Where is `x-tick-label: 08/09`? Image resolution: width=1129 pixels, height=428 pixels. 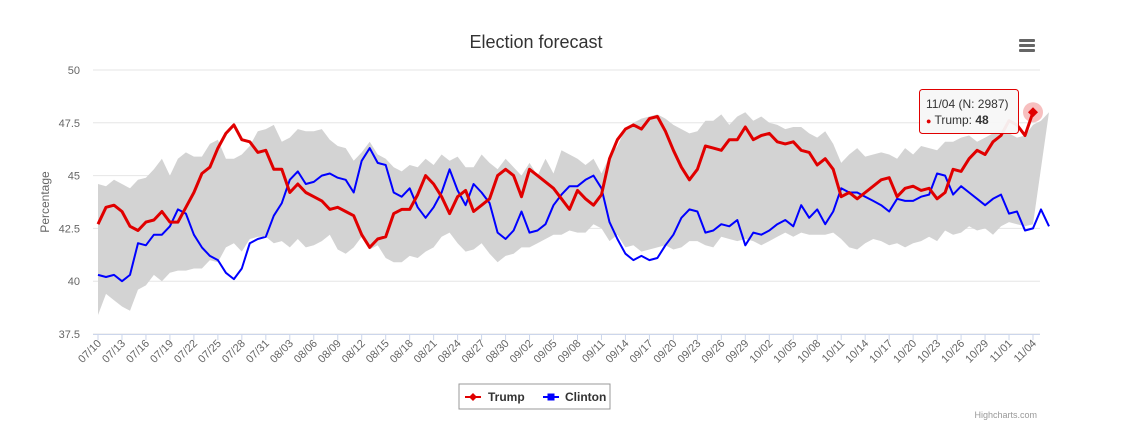
x-tick-label: 08/09 is located at coordinates (330, 352).